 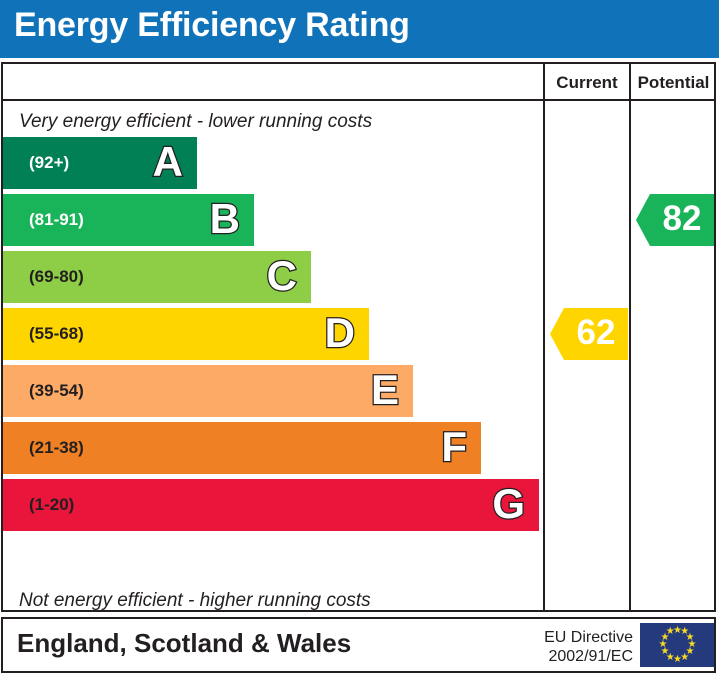 I want to click on title-banner: Energy Efficiency Rating, so click(x=359, y=29).